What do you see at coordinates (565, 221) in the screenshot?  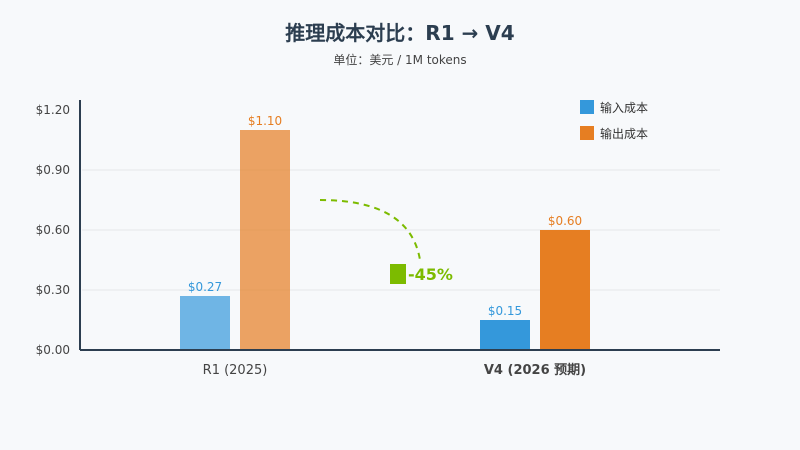 I see `data-label: $0.60` at bounding box center [565, 221].